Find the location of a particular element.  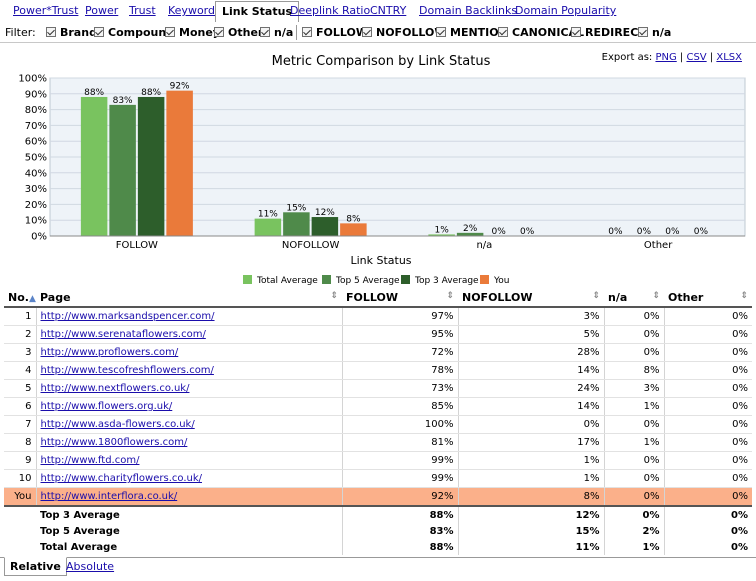

filter-na-1-label: n/a is located at coordinates (284, 32).